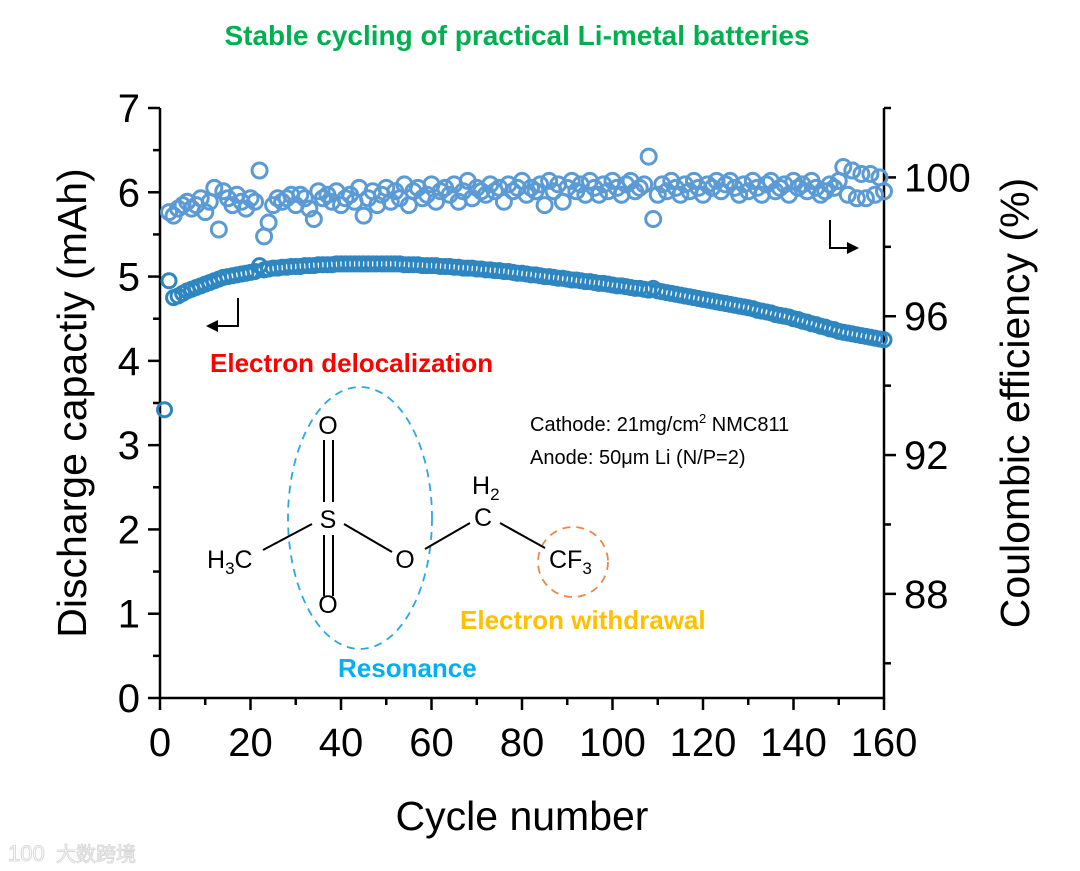 This screenshot has height=871, width=1080. Describe the element at coordinates (522, 743) in the screenshot. I see `x-tick-label: 80` at that location.